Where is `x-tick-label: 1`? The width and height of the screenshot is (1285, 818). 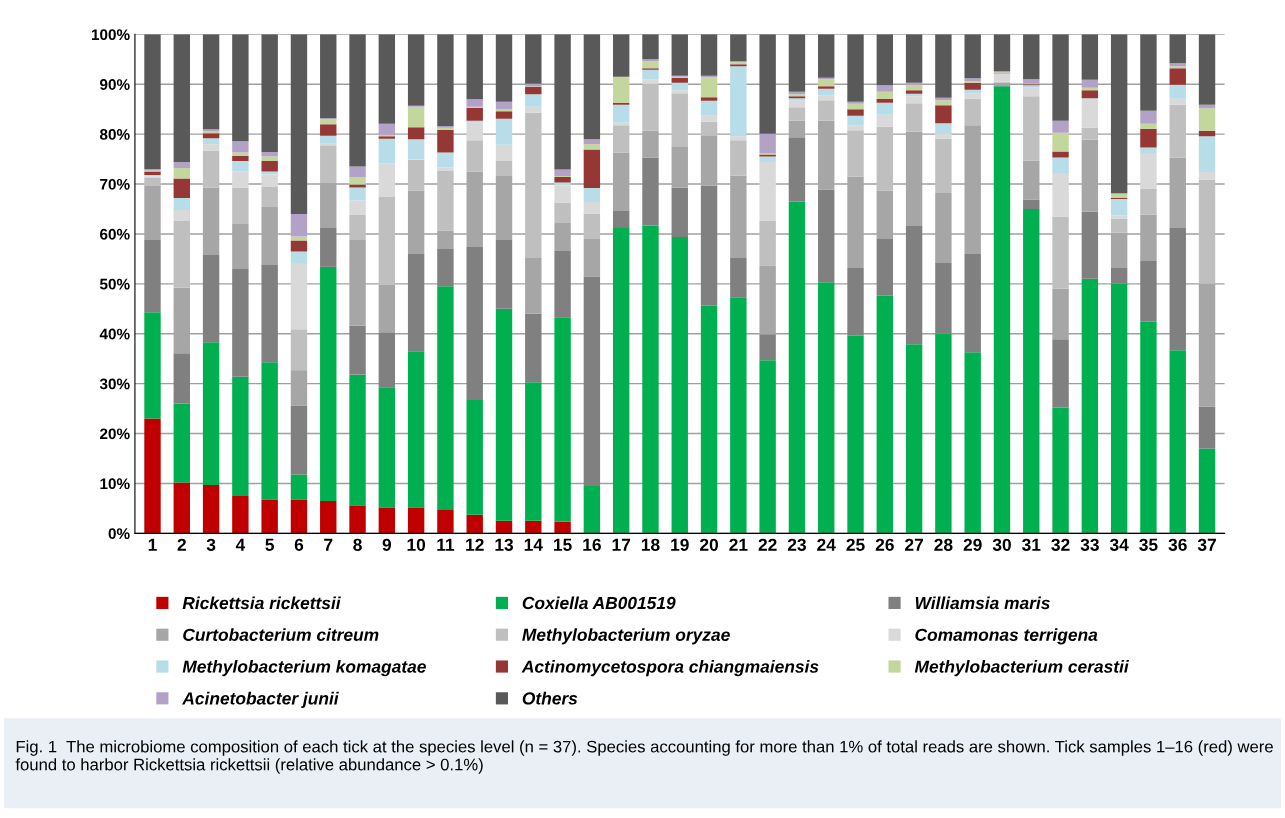 x-tick-label: 1 is located at coordinates (152, 544).